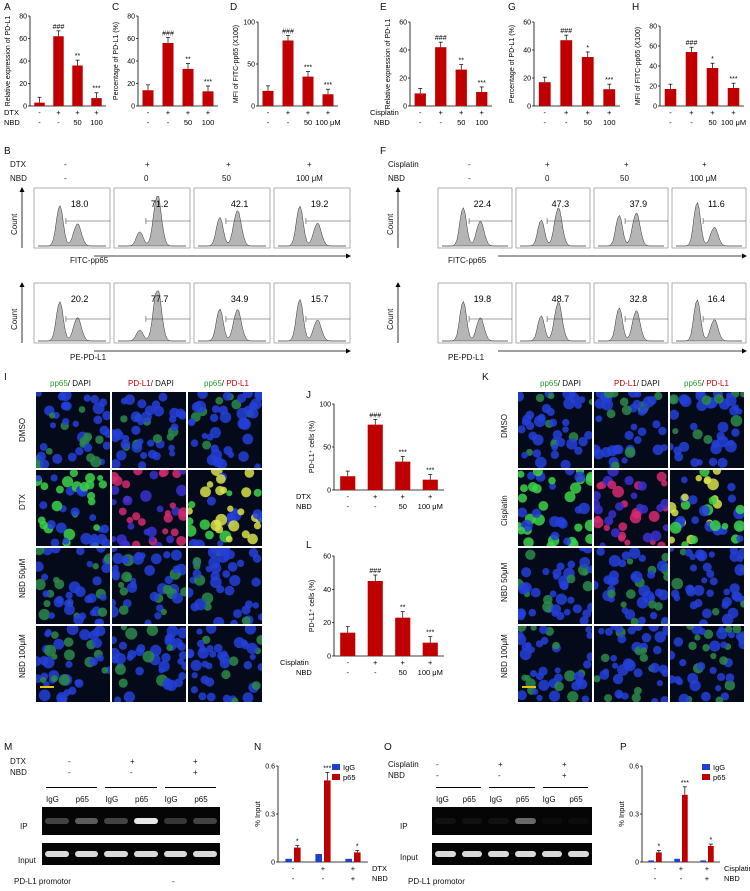 This screenshot has height=891, width=750. I want to click on k-scale-bar, so click(529, 687).